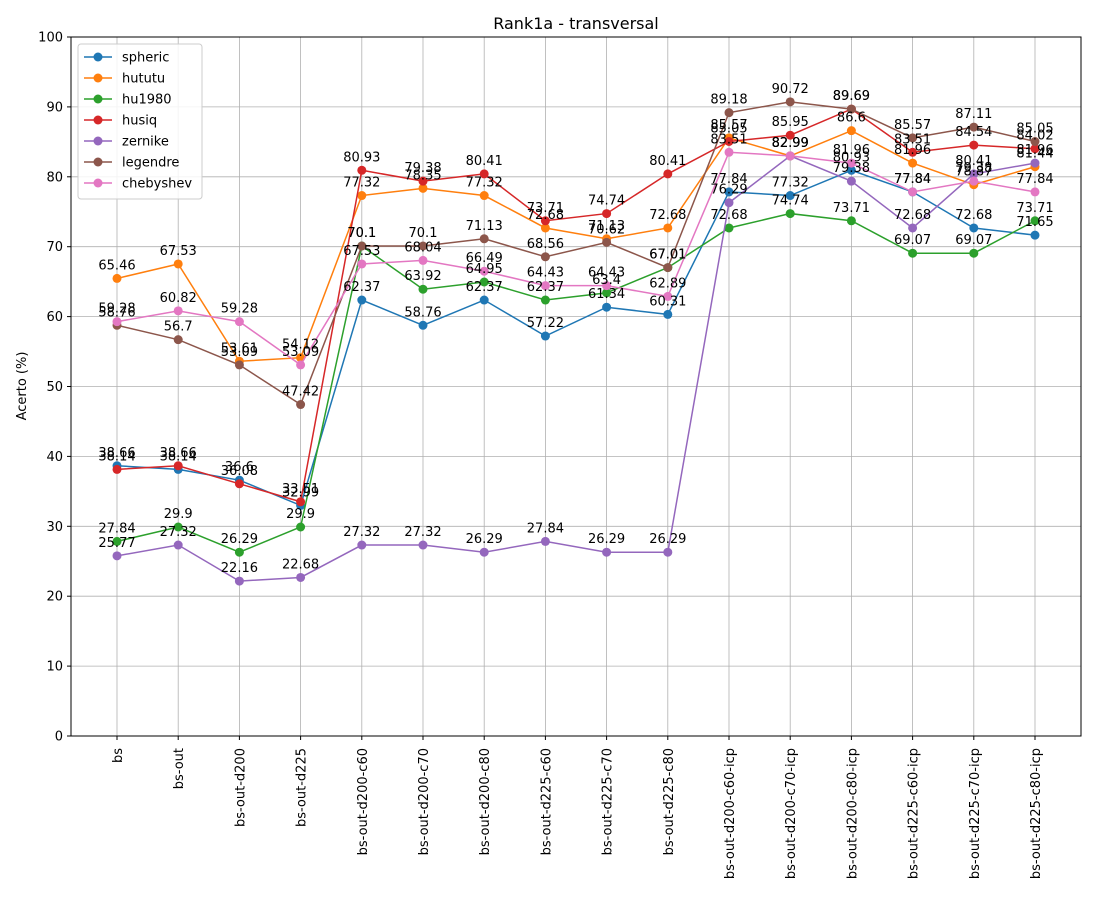 The height and width of the screenshot is (900, 1100). Describe the element at coordinates (50, 38) in the screenshot. I see `y-tick-label: 100` at that location.